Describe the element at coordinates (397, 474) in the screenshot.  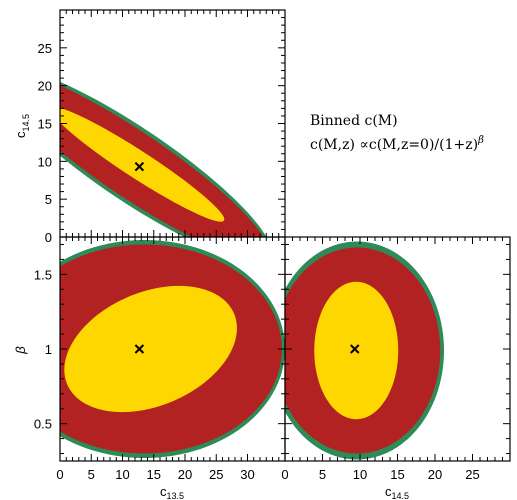
I see `tick-label-c14-x: 15` at that location.